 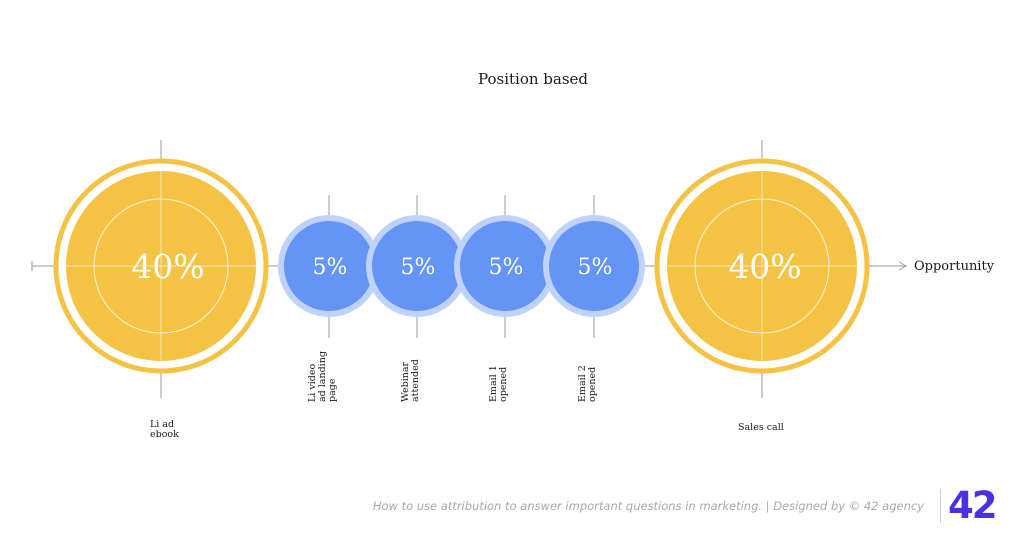 I want to click on touchpoint-label-li-ad-ebook: Li ad ebook, so click(x=164, y=430).